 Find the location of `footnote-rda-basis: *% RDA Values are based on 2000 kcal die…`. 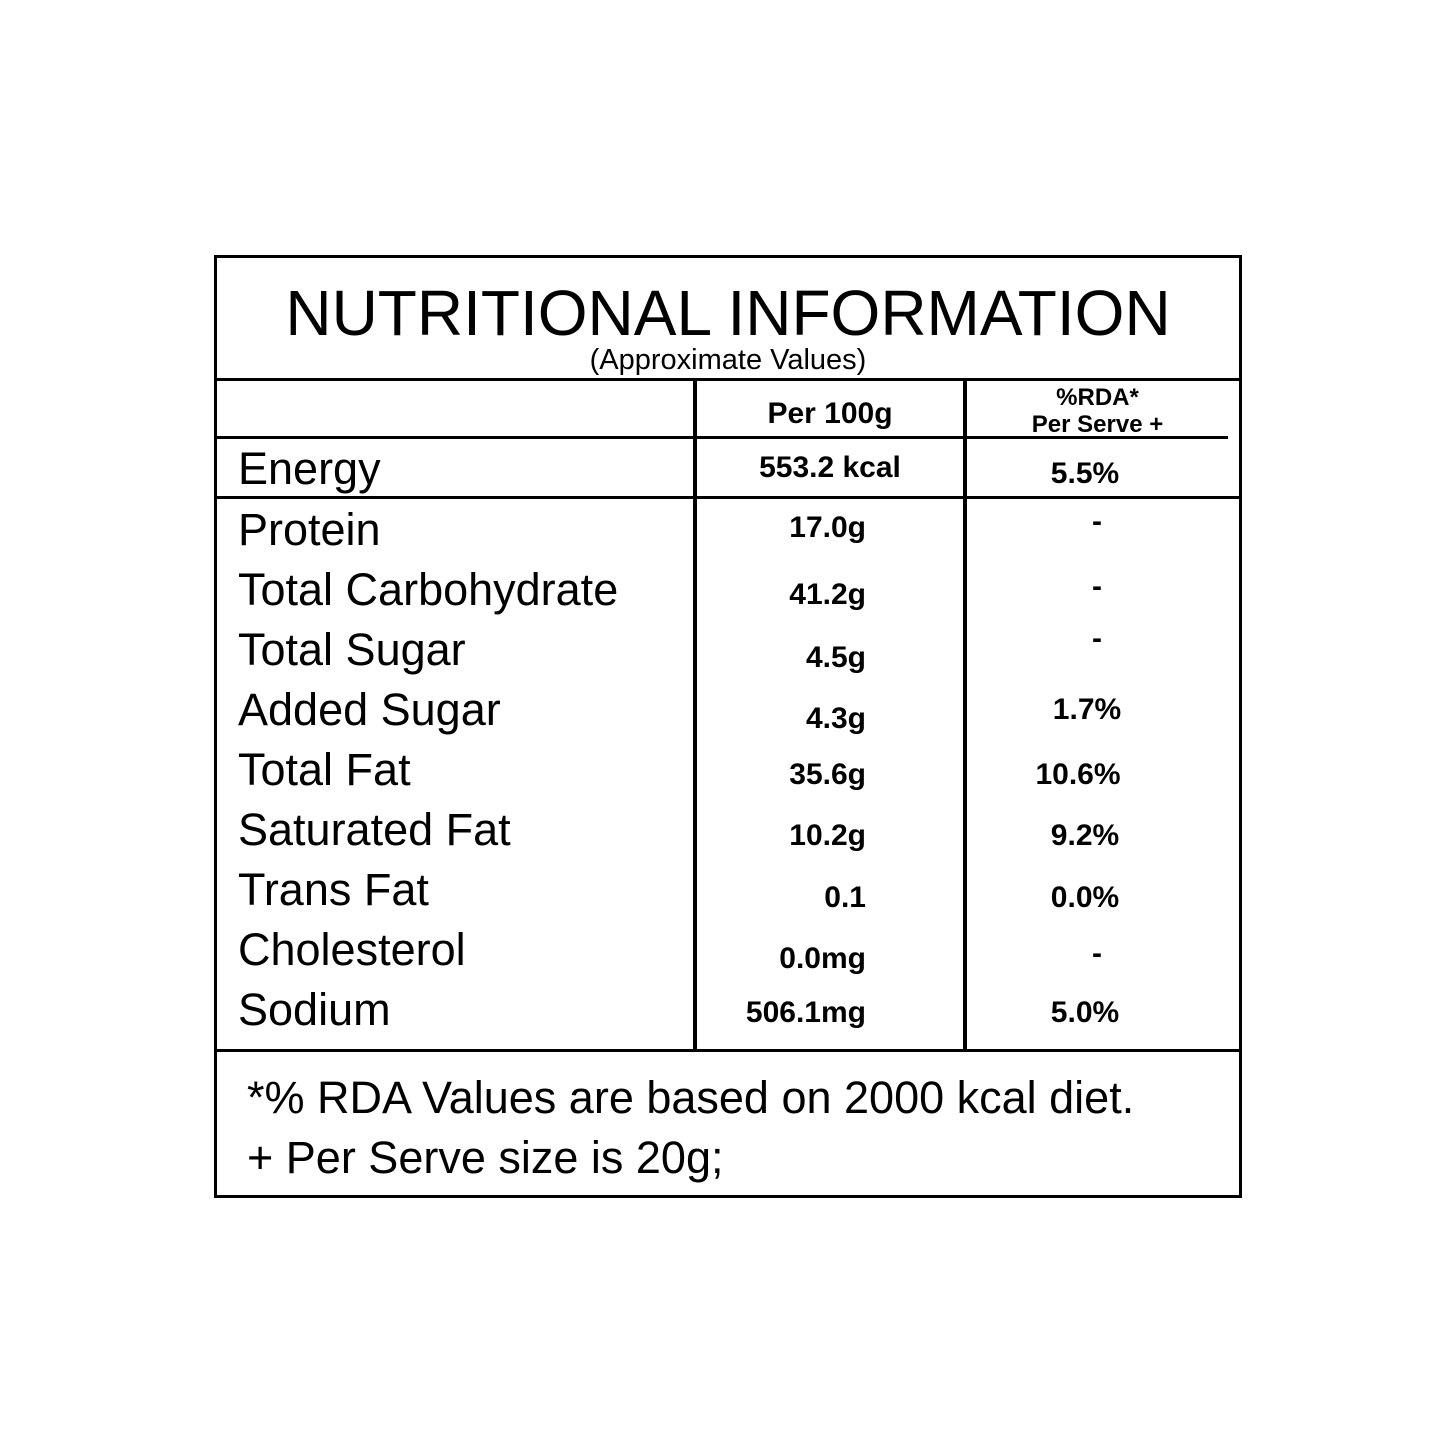

footnote-rda-basis: *% RDA Values are based on 2000 kcal die… is located at coordinates (691, 1097).